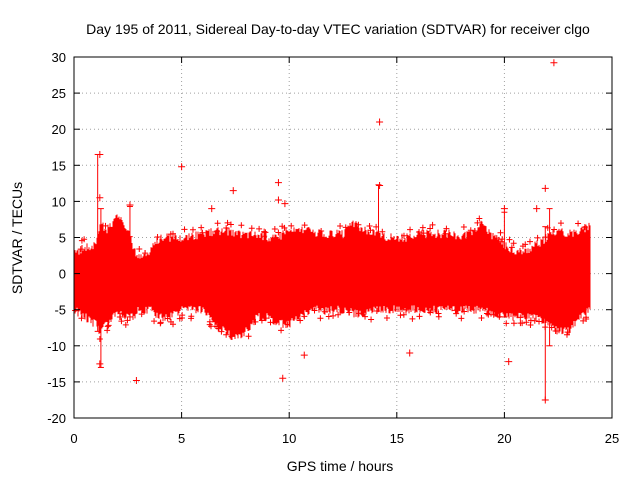  What do you see at coordinates (289, 438) in the screenshot?
I see `x-tick-label: 10` at bounding box center [289, 438].